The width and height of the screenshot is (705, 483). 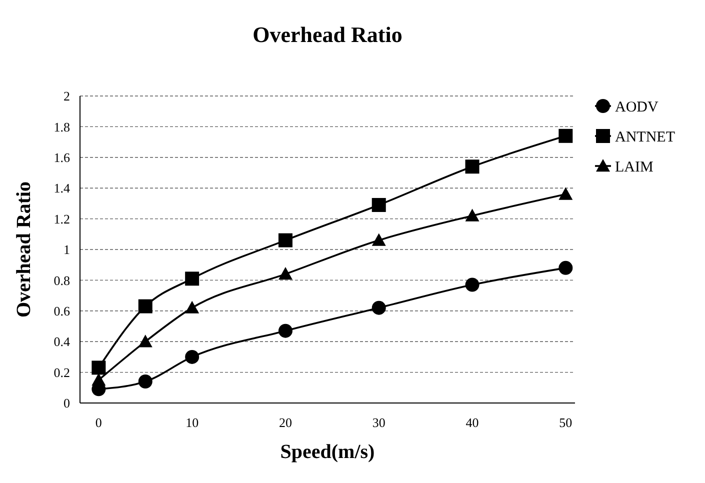 What do you see at coordinates (67, 403) in the screenshot?
I see `y-tick-label: 0` at bounding box center [67, 403].